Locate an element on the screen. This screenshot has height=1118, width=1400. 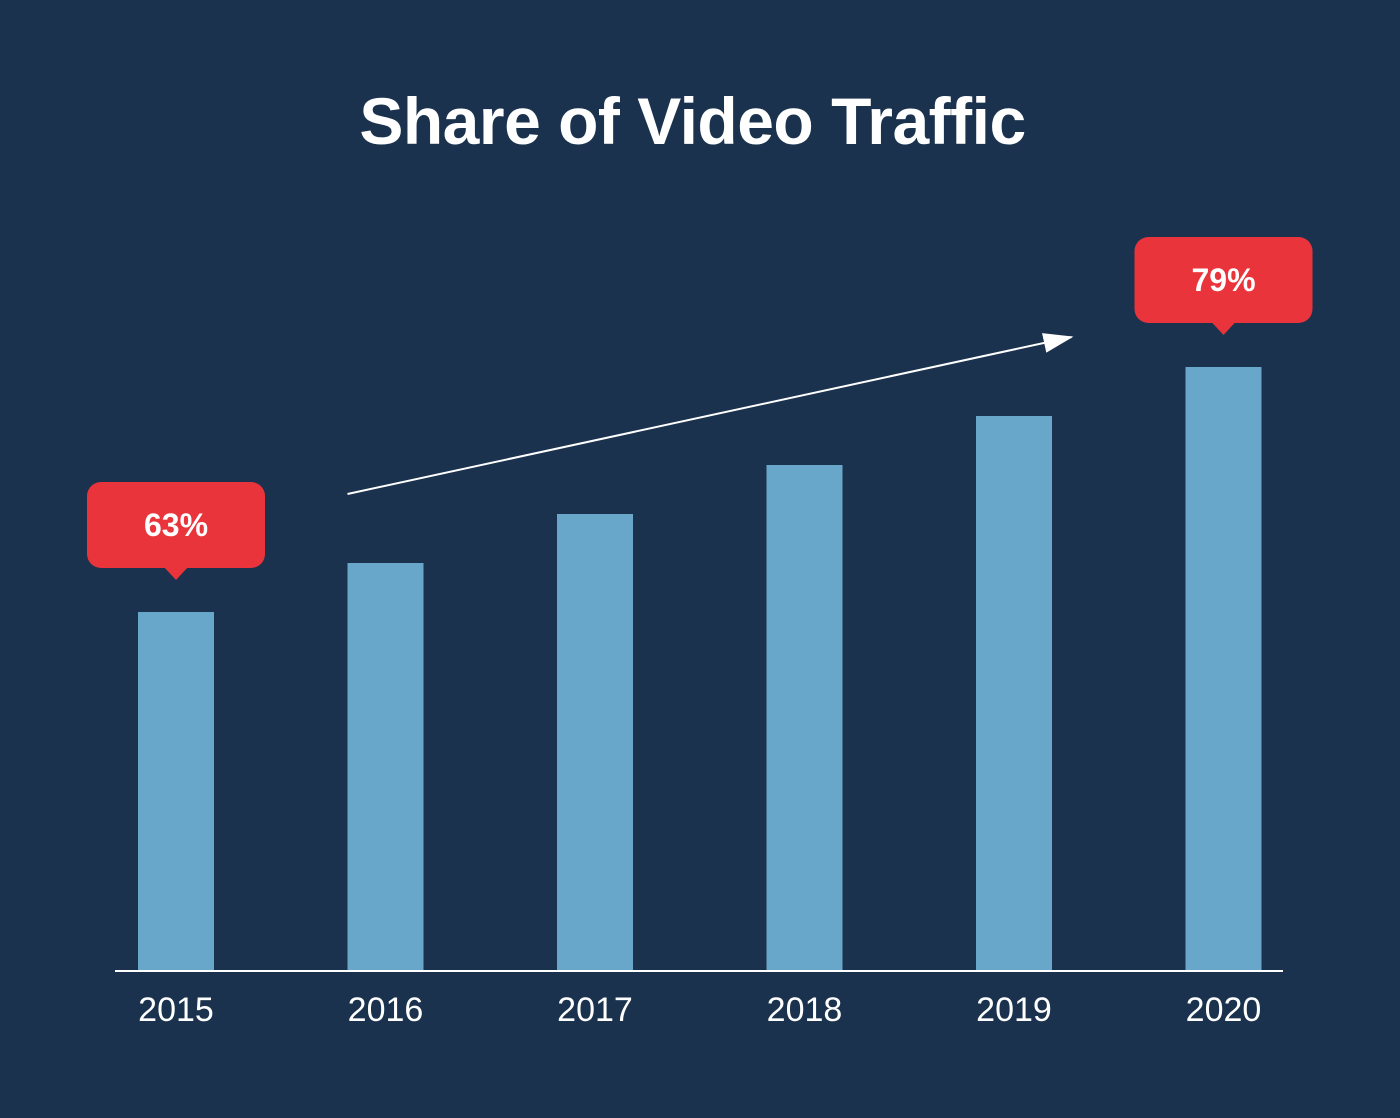
x-tick-label-2018: 2018 is located at coordinates (805, 1010).